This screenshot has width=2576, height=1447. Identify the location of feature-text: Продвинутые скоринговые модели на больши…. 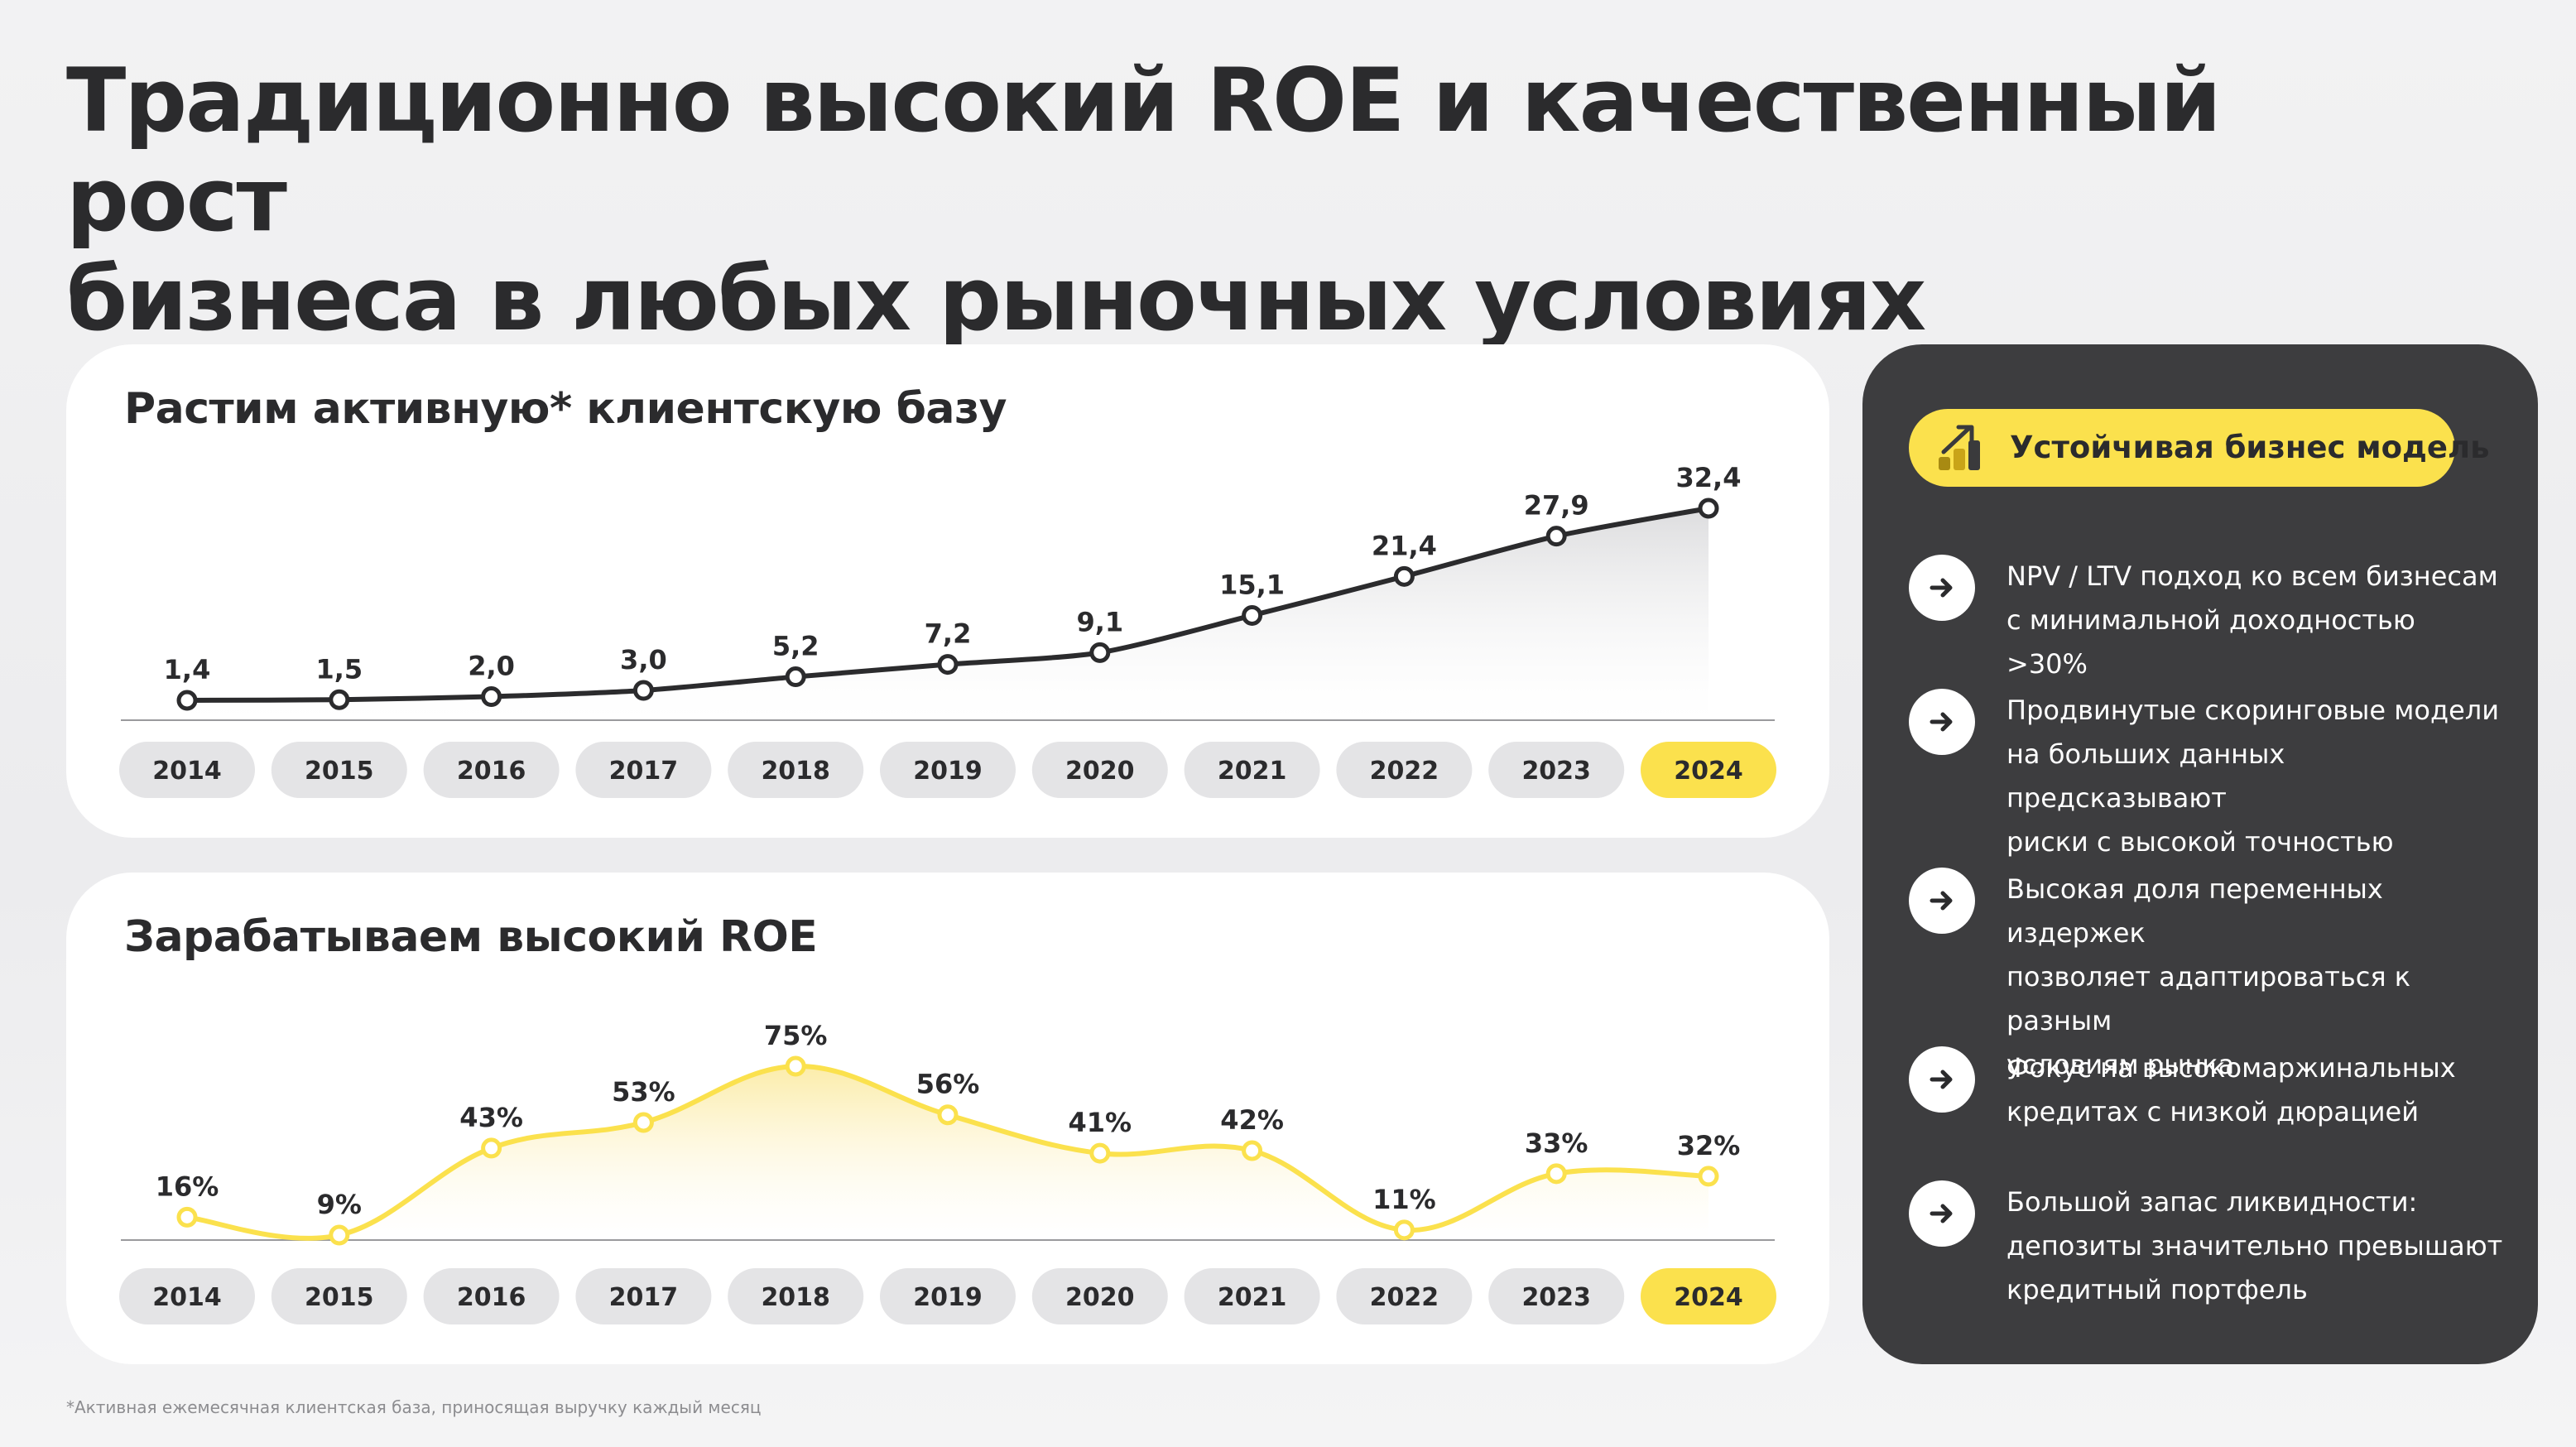
(2254, 776).